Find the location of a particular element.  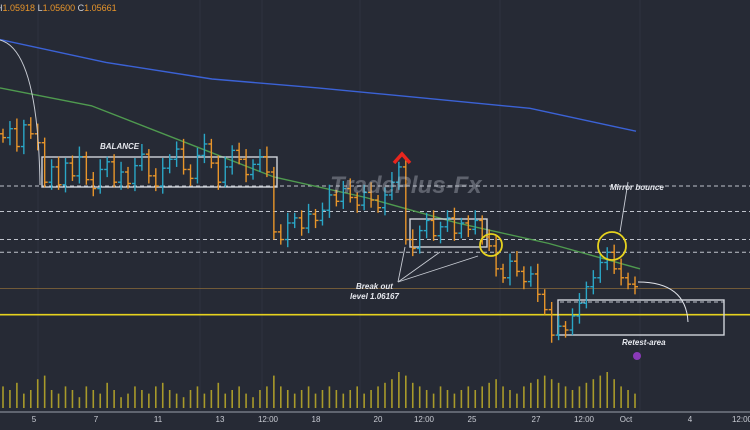

high-label: H is located at coordinates (1, 8).